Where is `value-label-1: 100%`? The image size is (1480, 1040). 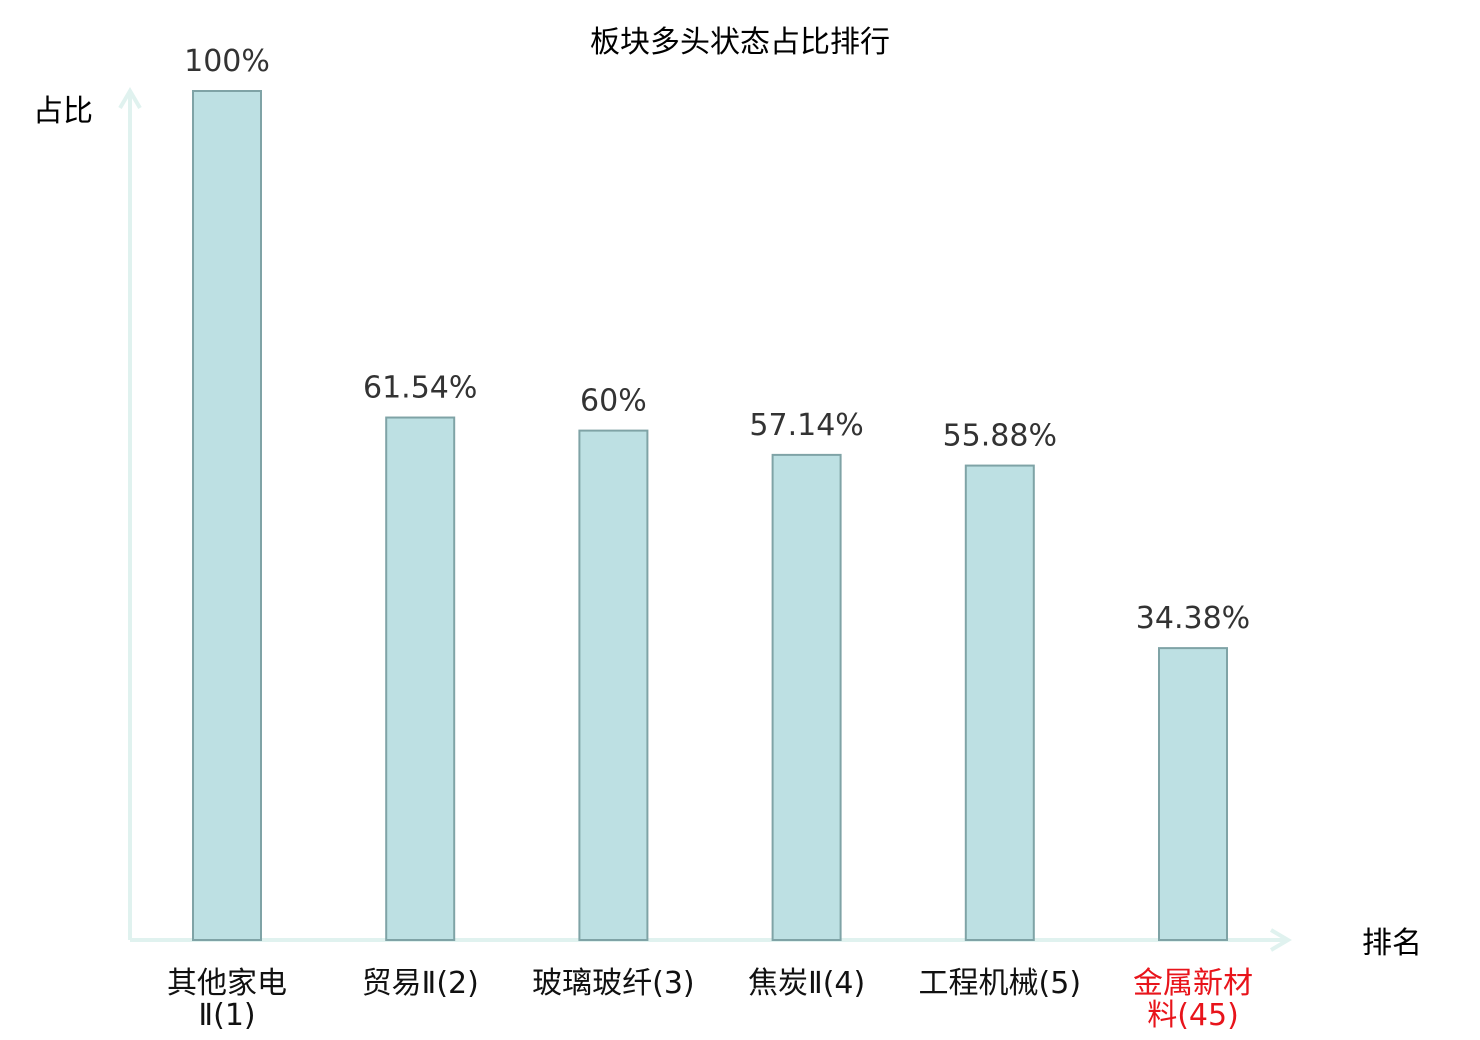 value-label-1: 100% is located at coordinates (227, 61).